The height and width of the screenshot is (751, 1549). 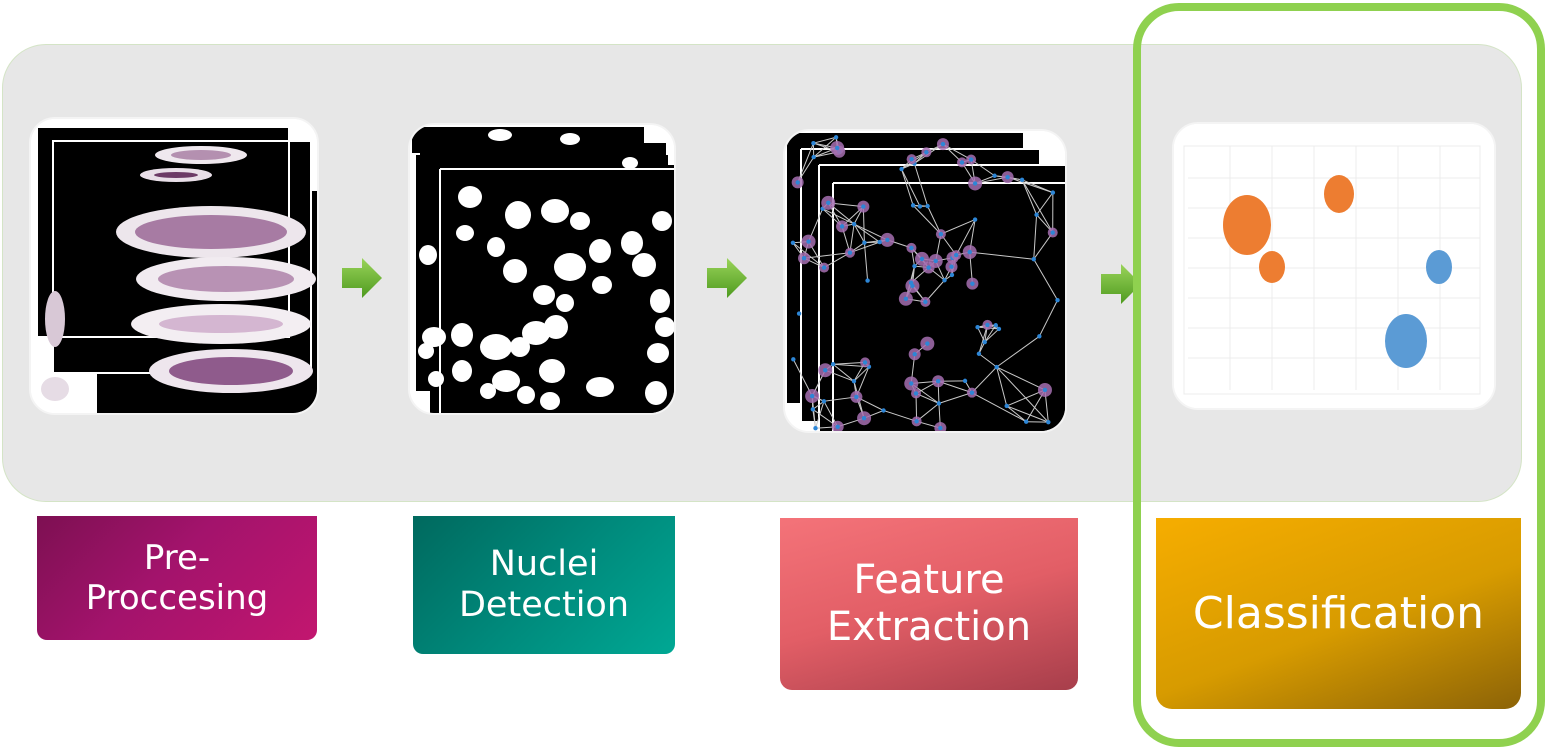 What do you see at coordinates (174, 266) in the screenshot?
I see `tissue-slide-image` at bounding box center [174, 266].